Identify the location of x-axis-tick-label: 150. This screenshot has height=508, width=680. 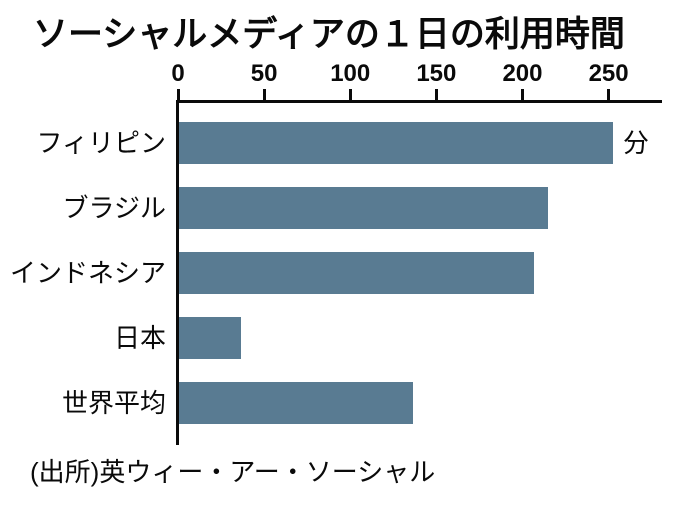
(436, 73).